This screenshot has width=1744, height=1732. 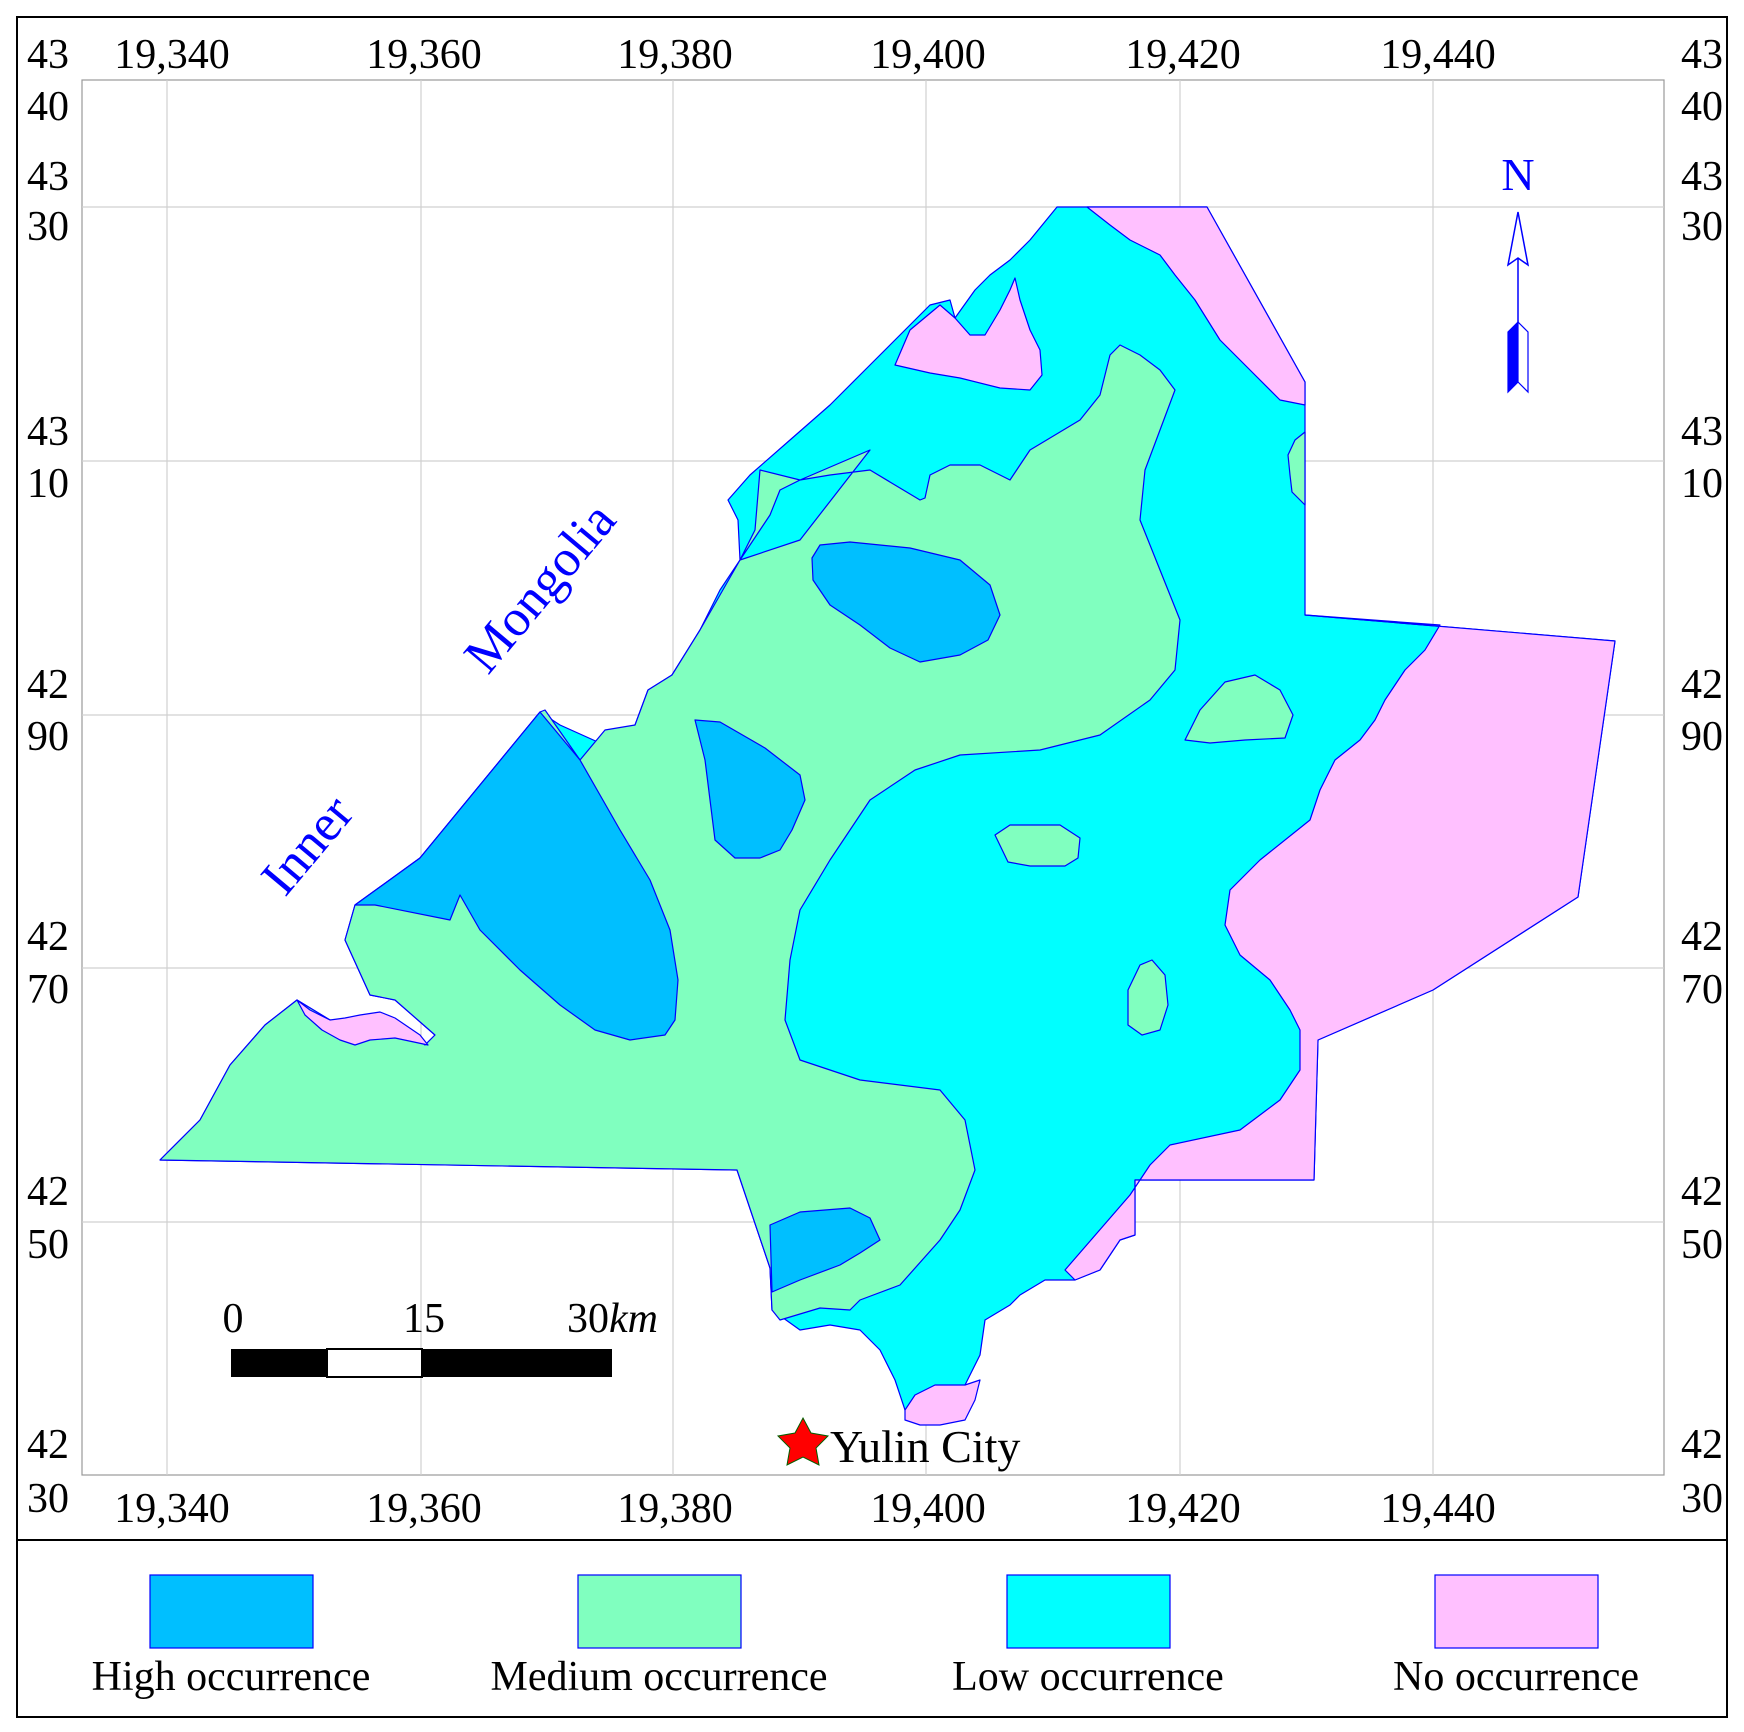 What do you see at coordinates (1438, 1509) in the screenshot?
I see `x-tick-bottom-label: 19,440` at bounding box center [1438, 1509].